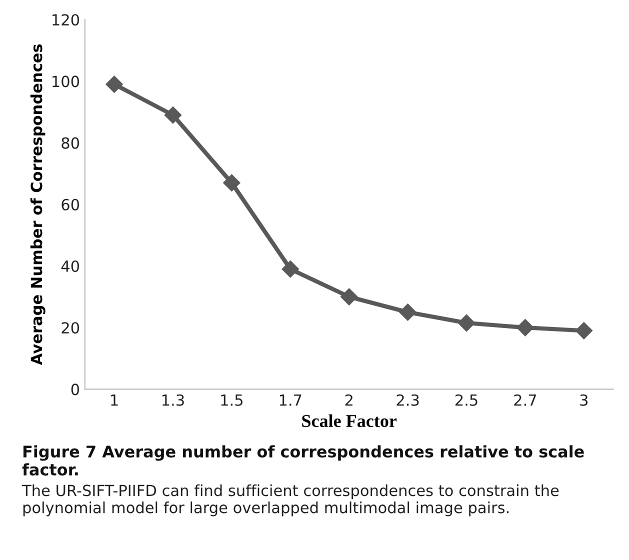 The image size is (629, 560). Describe the element at coordinates (38, 205) in the screenshot. I see `y-axis-title: Average Number of Correspondences` at that location.